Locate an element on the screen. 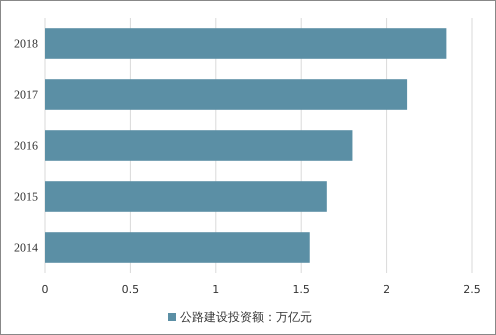 Image resolution: width=496 pixels, height=335 pixels. x-tick-label: 1.5 is located at coordinates (301, 289).